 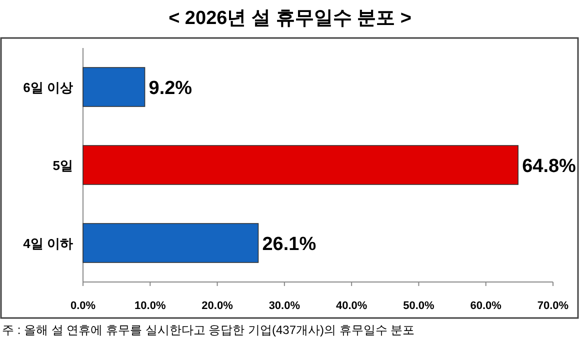 What do you see at coordinates (218, 306) in the screenshot?
I see `x-tick-label: 20.0%` at bounding box center [218, 306].